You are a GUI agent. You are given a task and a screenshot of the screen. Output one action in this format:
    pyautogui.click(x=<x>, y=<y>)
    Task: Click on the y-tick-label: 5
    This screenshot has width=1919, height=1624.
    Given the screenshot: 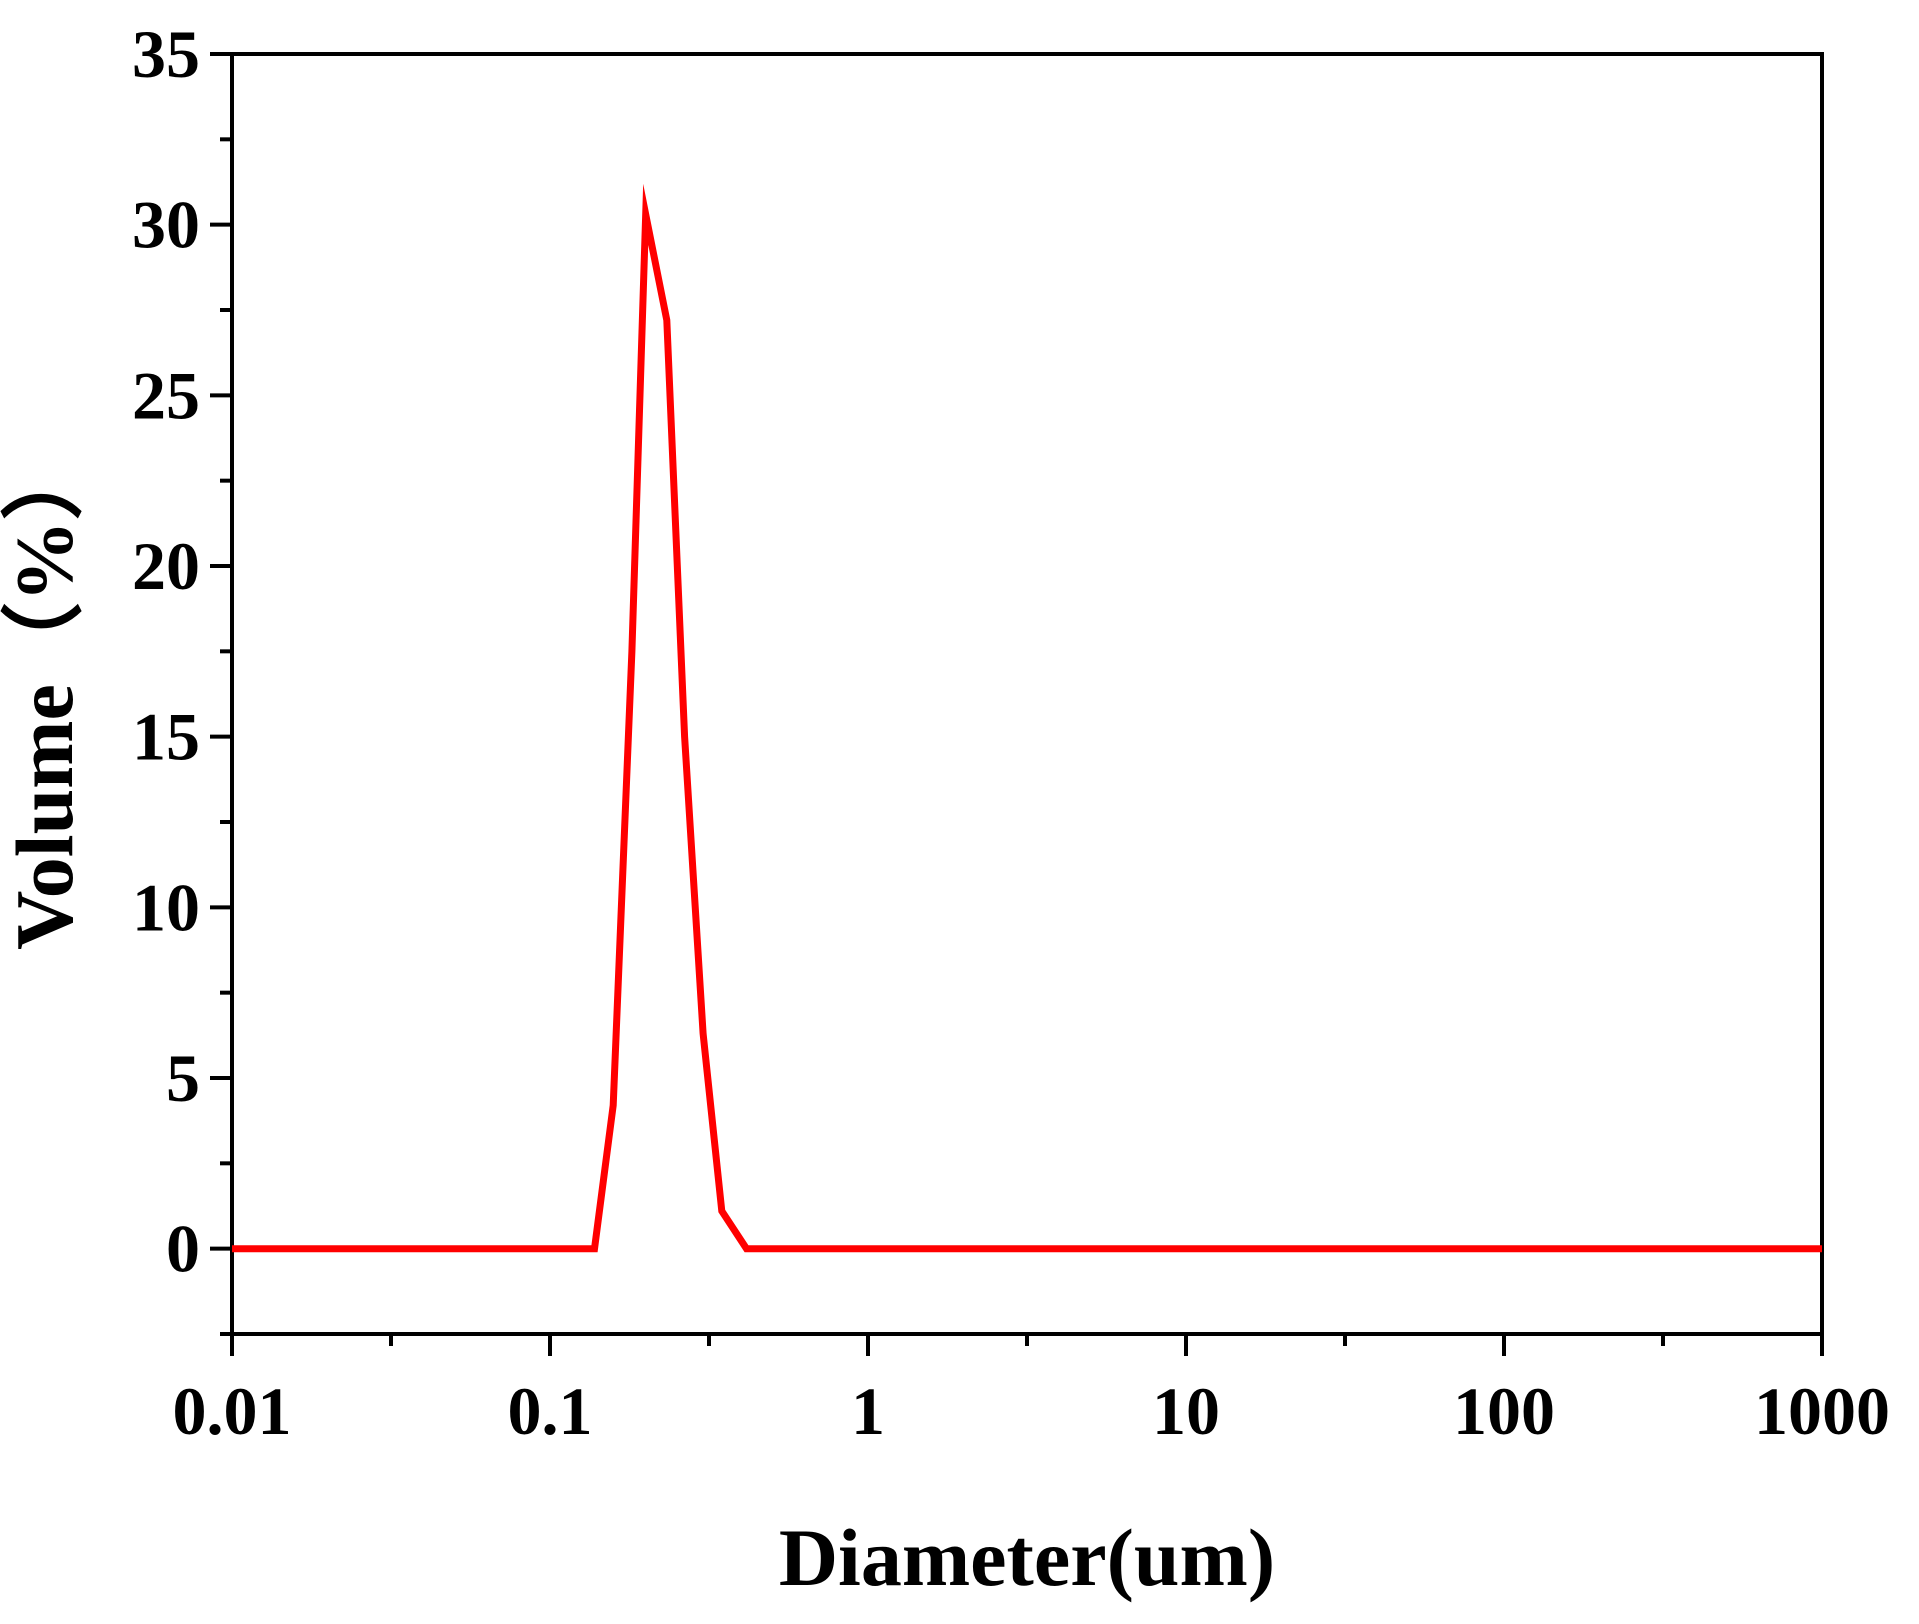 What is the action you would take?
    pyautogui.click(x=183, y=1078)
    